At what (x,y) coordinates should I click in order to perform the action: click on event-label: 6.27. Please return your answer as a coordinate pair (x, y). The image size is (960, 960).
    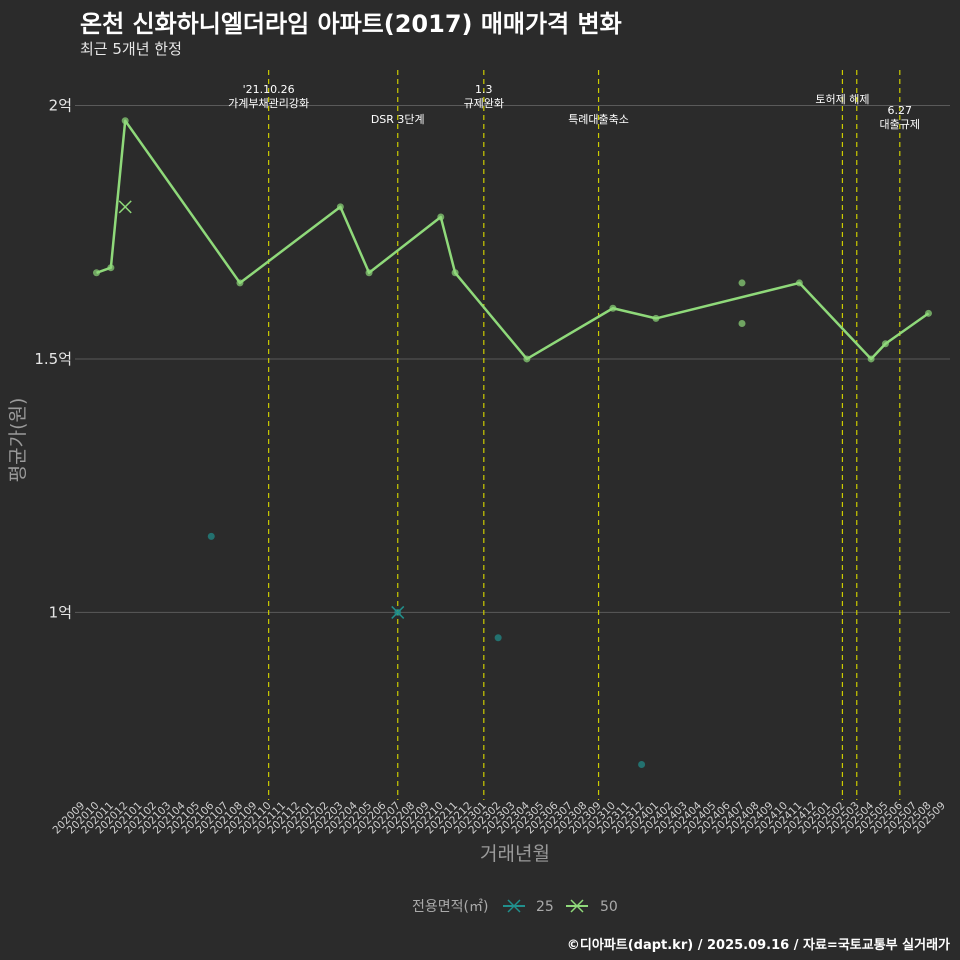
    Looking at the image, I should click on (900, 110).